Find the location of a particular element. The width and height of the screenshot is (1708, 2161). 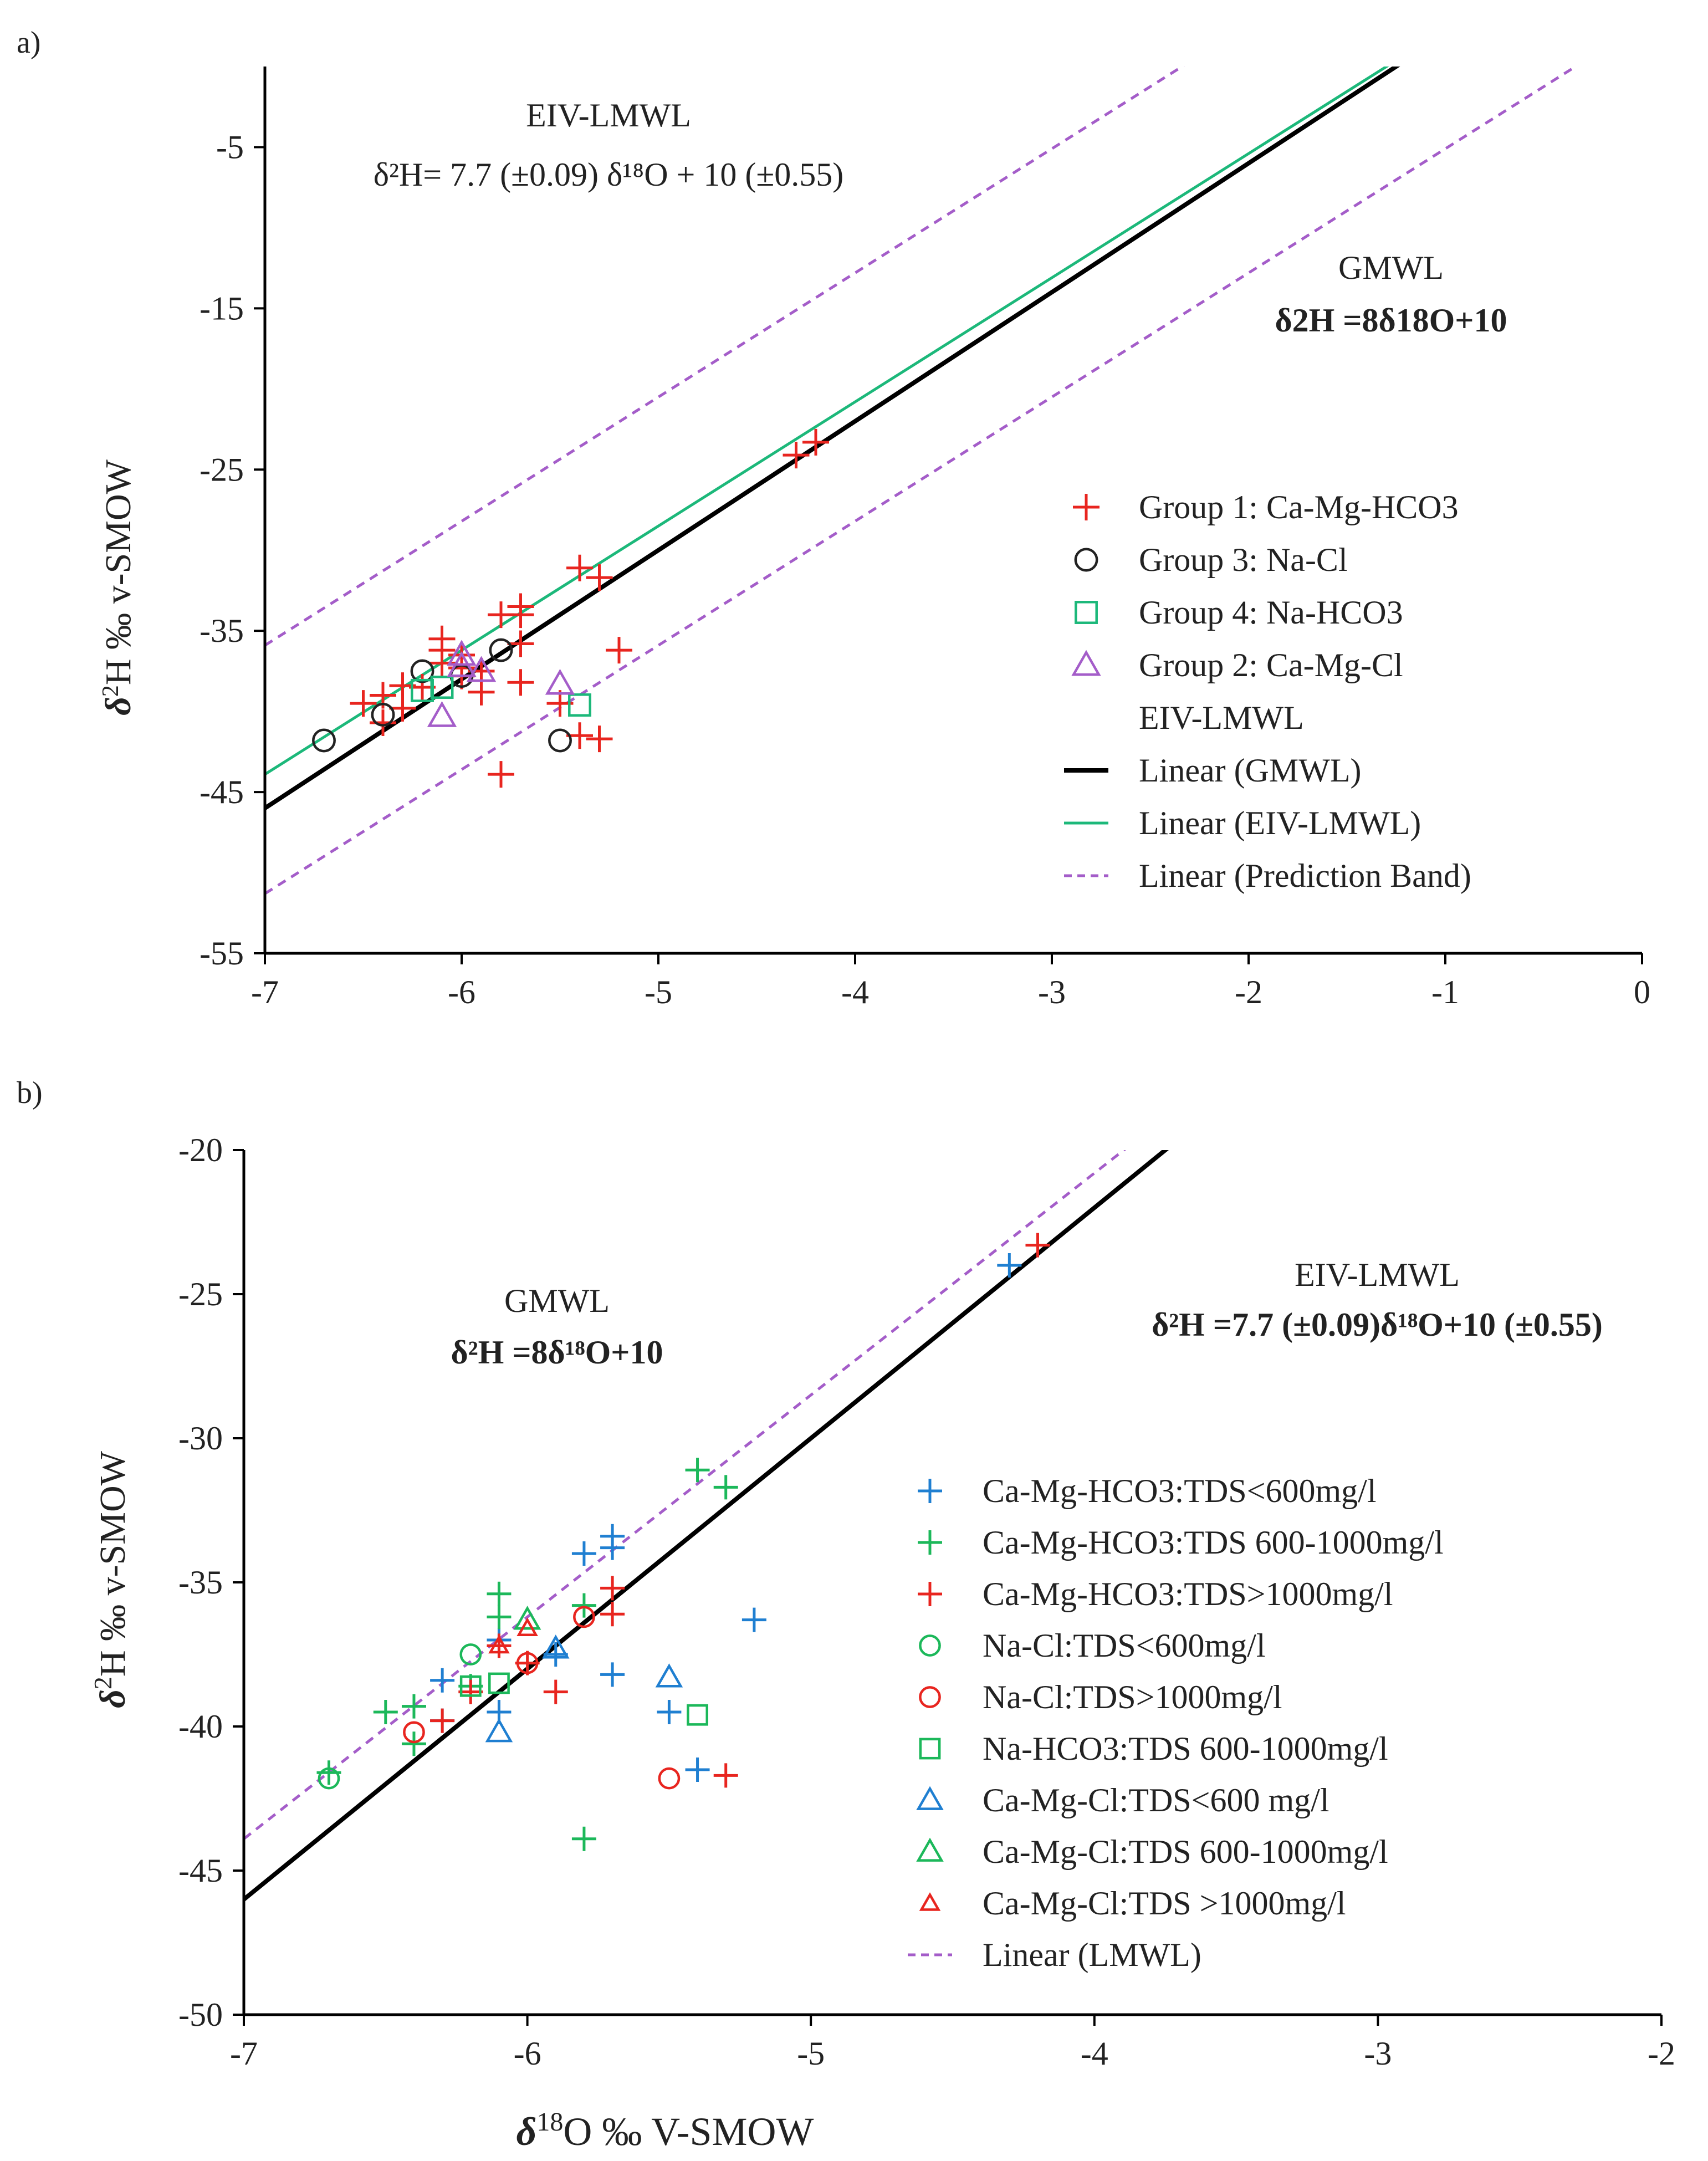

a-x-tick-label: -6 is located at coordinates (461, 992).